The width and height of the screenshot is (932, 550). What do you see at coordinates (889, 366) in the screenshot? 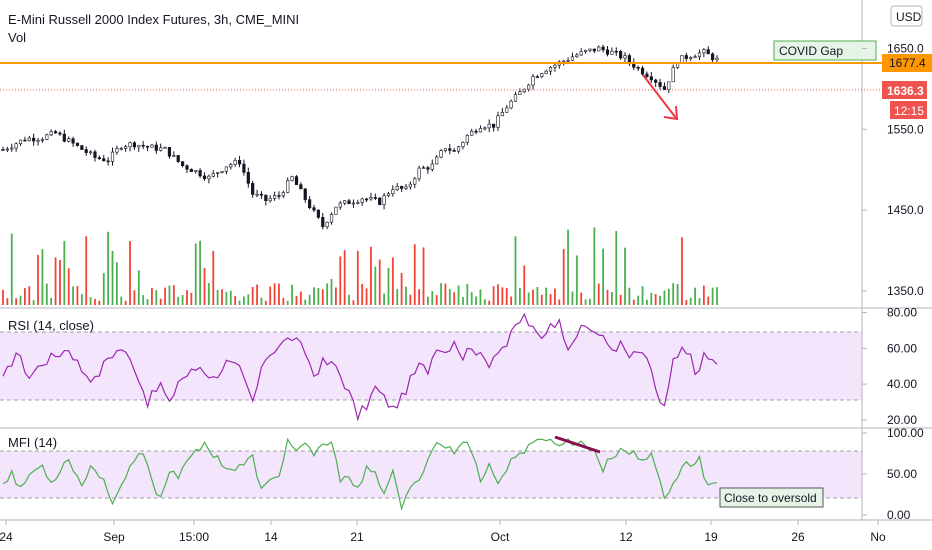
I see `rsi-axis: 20.00 40.00 60.00 80.00` at bounding box center [889, 366].